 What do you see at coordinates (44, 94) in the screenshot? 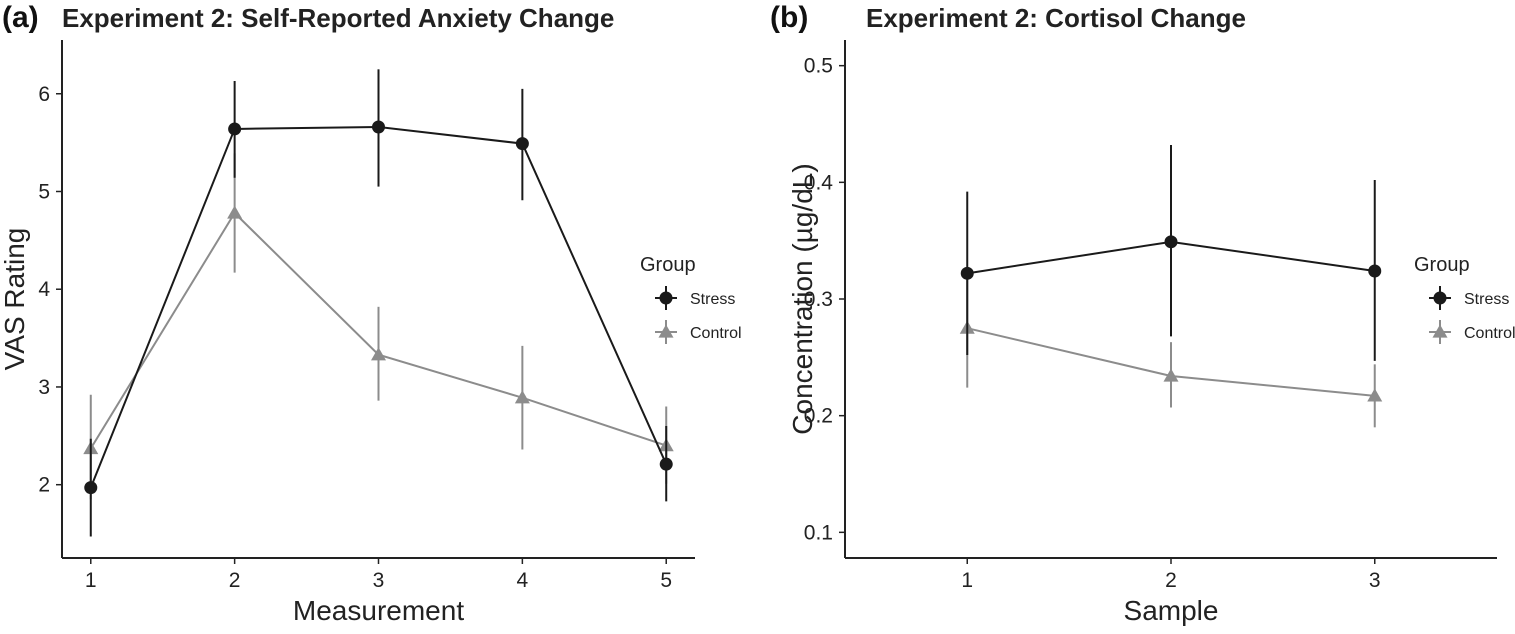
I see `y-tick-label: 6` at bounding box center [44, 94].